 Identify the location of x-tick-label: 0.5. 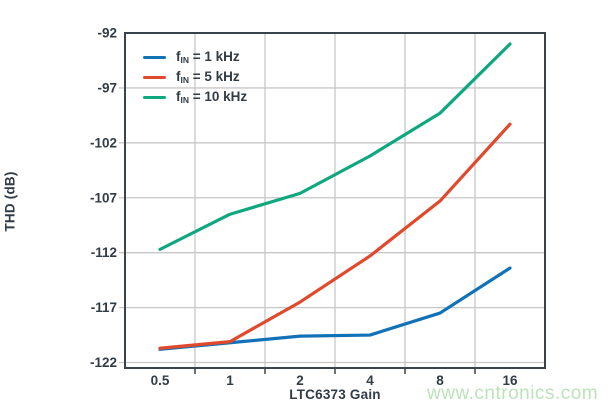
(160, 380).